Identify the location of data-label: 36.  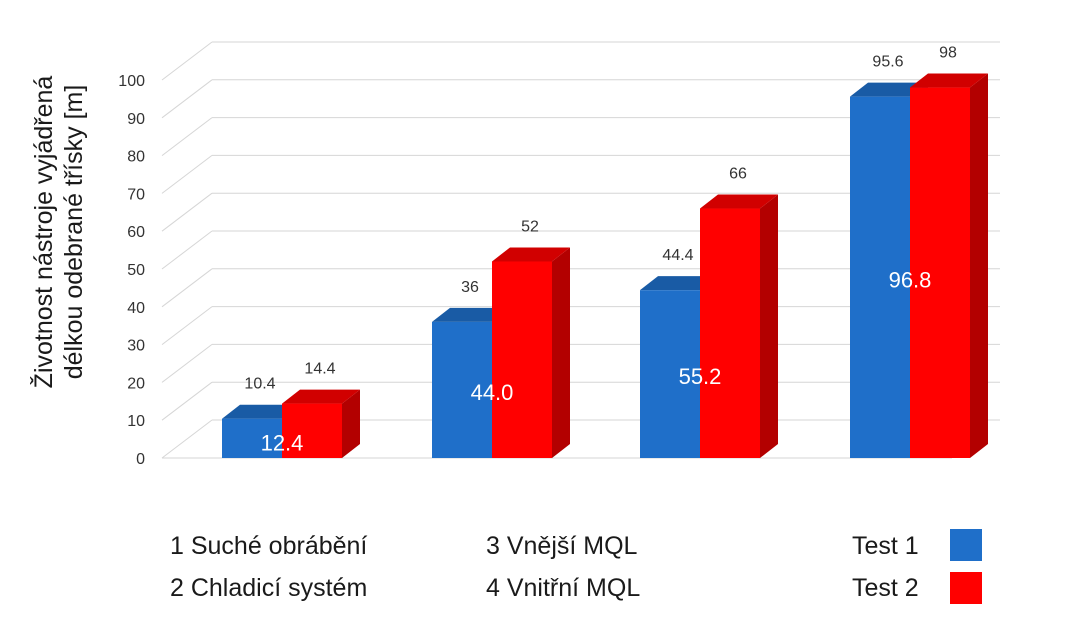
(470, 287).